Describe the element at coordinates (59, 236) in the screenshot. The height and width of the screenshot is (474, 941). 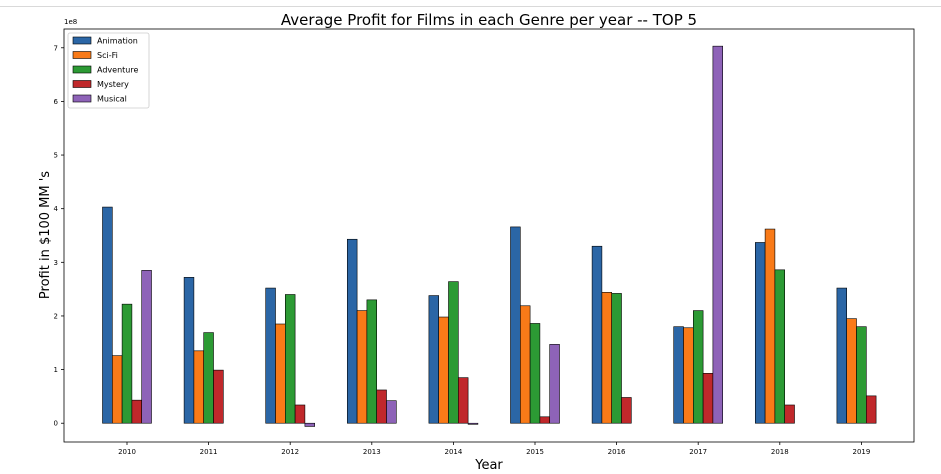
I see `y-axis-ticks: 0 1 2 3 4 5 6 7` at that location.